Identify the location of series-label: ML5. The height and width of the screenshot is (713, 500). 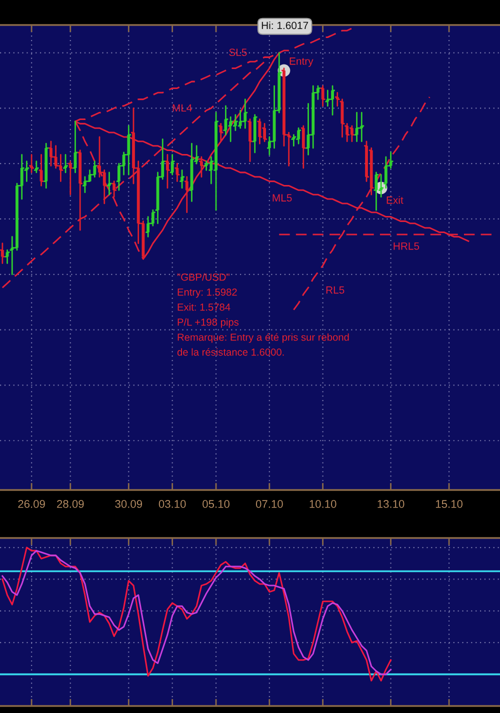
(282, 198).